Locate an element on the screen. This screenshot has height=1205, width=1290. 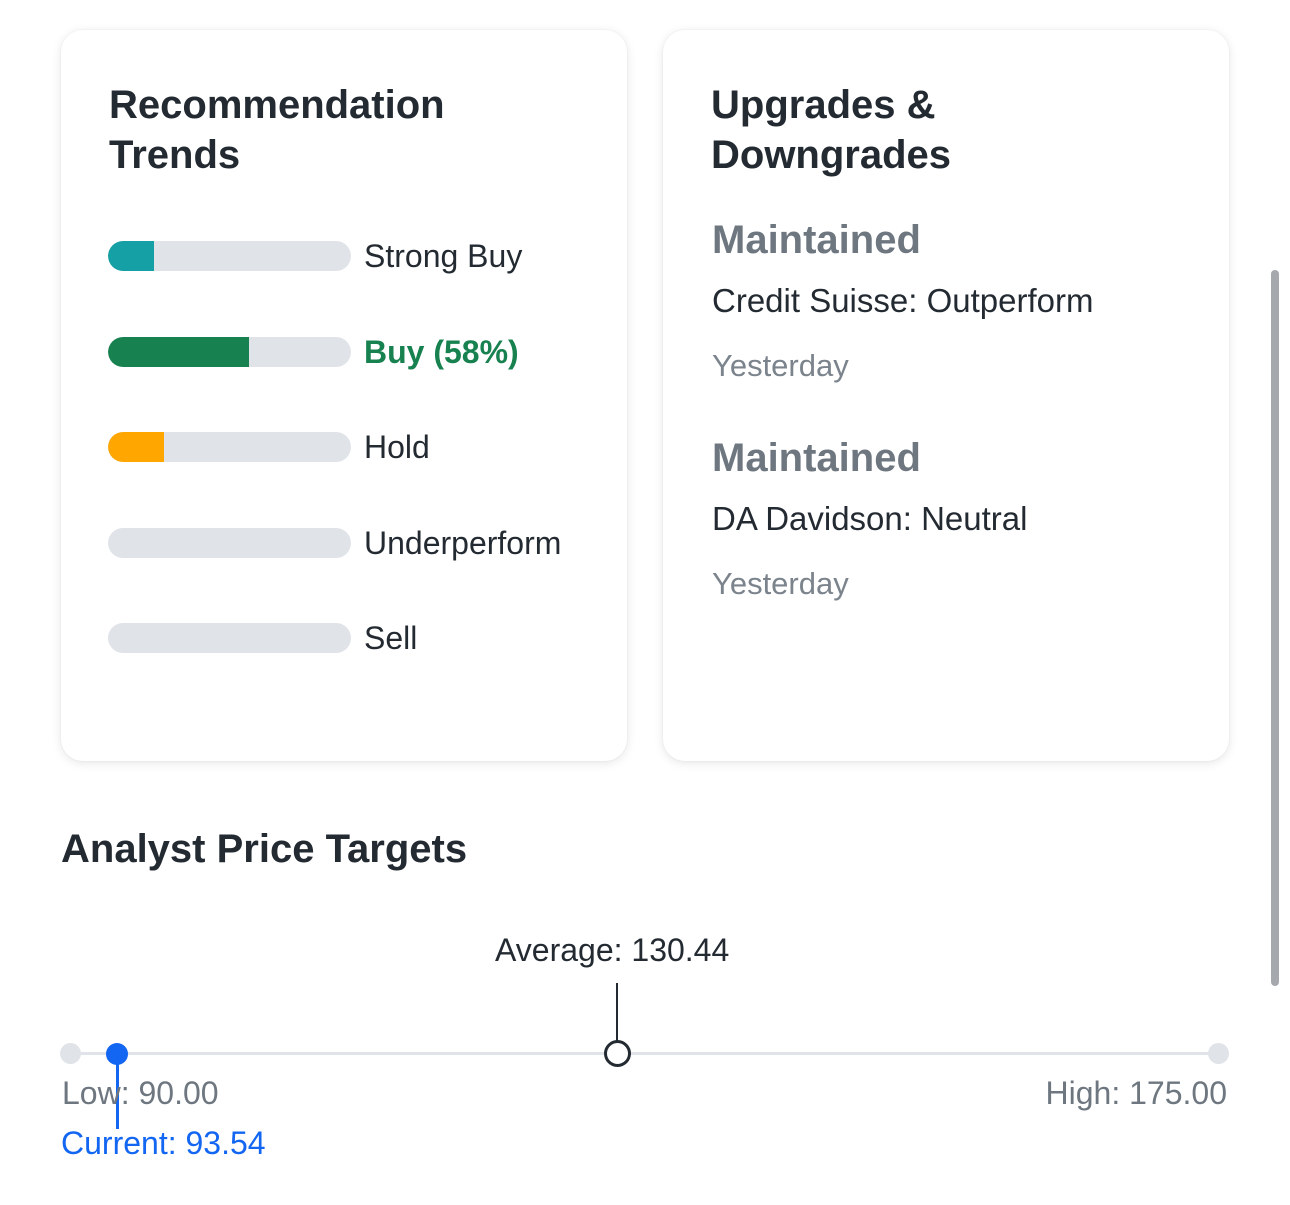
rec-label-buy: Buy (58%) is located at coordinates (441, 352).